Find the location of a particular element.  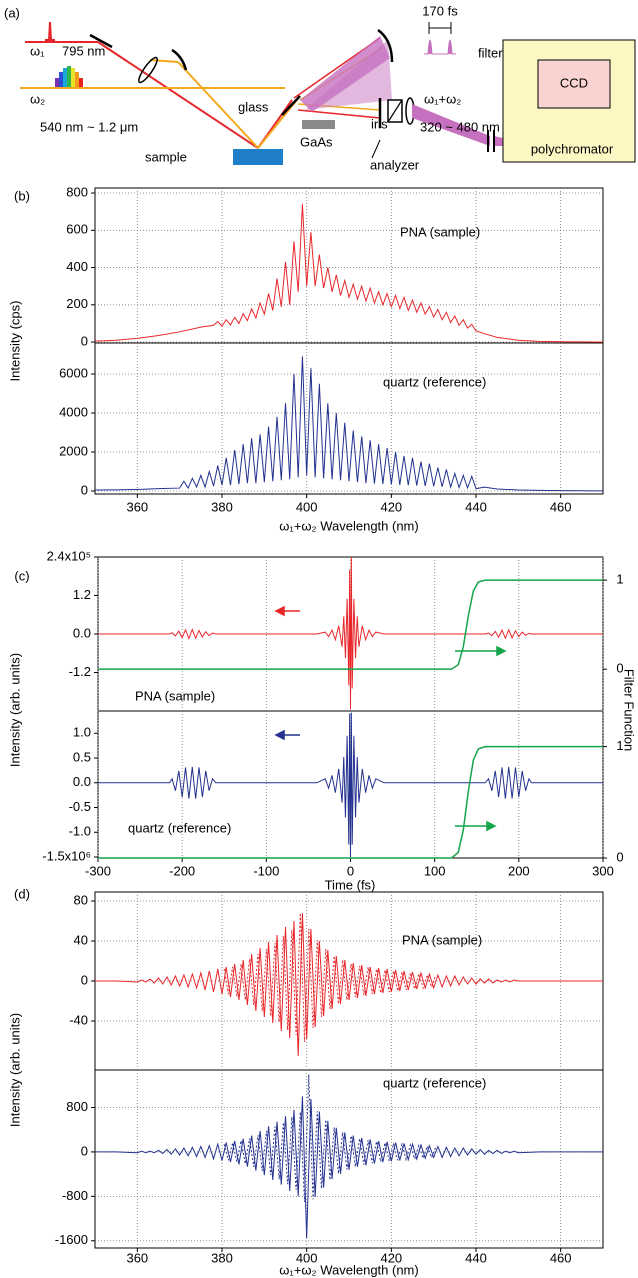

label: GaAs is located at coordinates (316, 141).